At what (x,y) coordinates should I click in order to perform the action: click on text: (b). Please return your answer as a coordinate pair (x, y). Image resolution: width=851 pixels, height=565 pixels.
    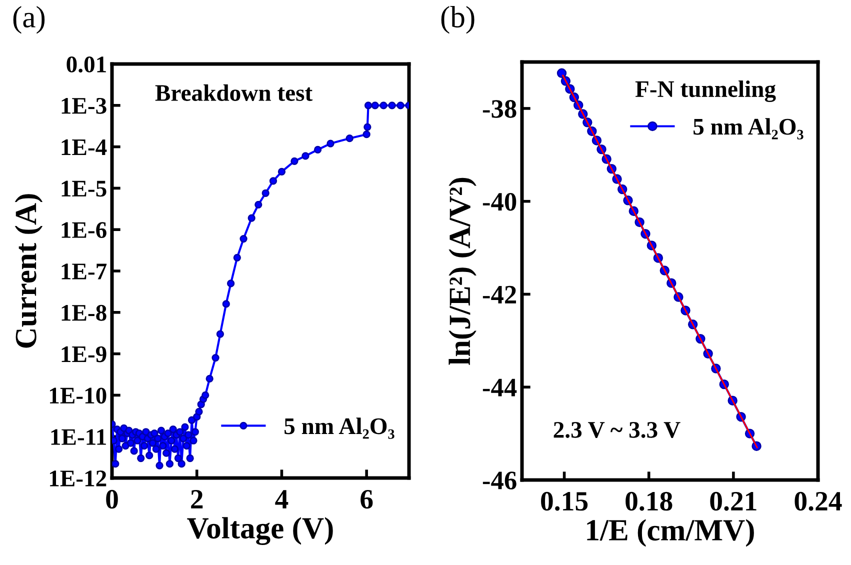
    Looking at the image, I should click on (457, 20).